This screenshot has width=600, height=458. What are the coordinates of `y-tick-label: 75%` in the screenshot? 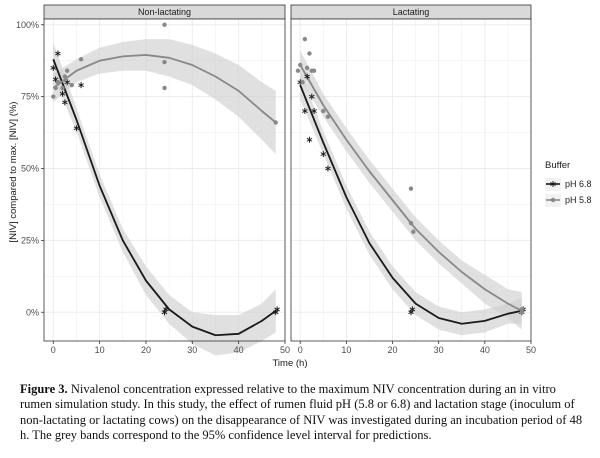 It's located at (30, 97).